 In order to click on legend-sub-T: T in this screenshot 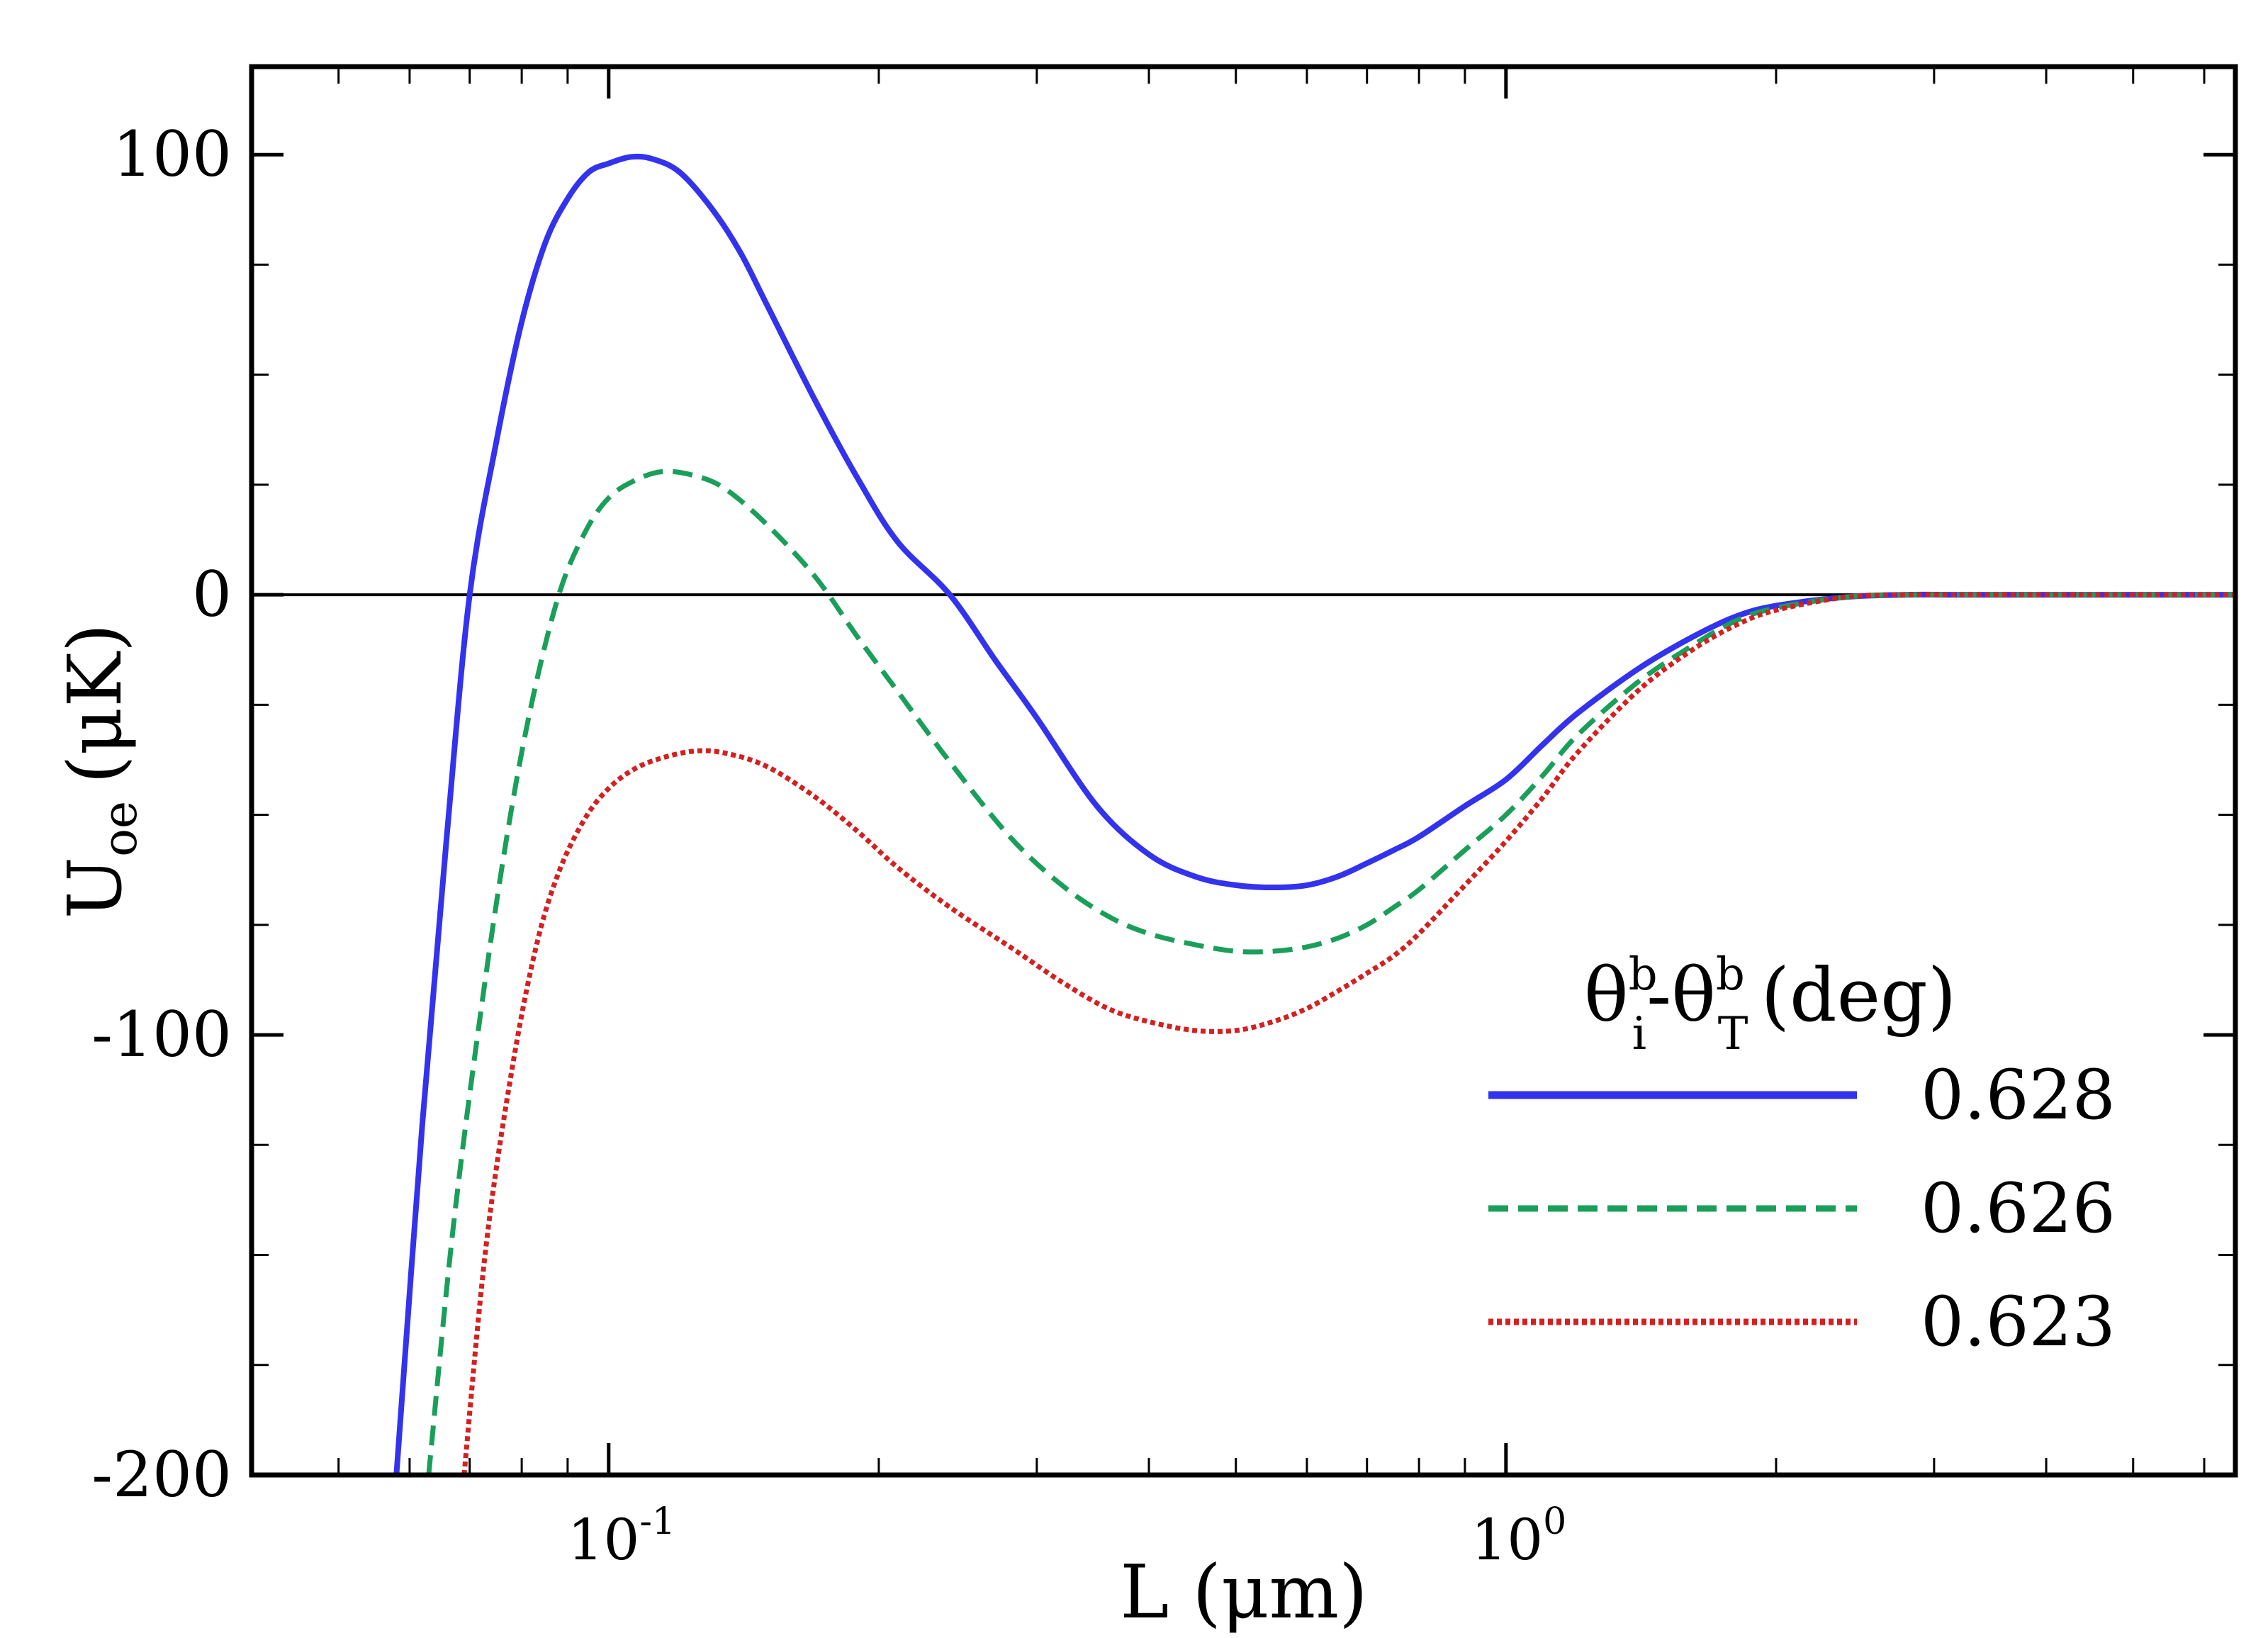, I will do `click(1733, 1034)`.